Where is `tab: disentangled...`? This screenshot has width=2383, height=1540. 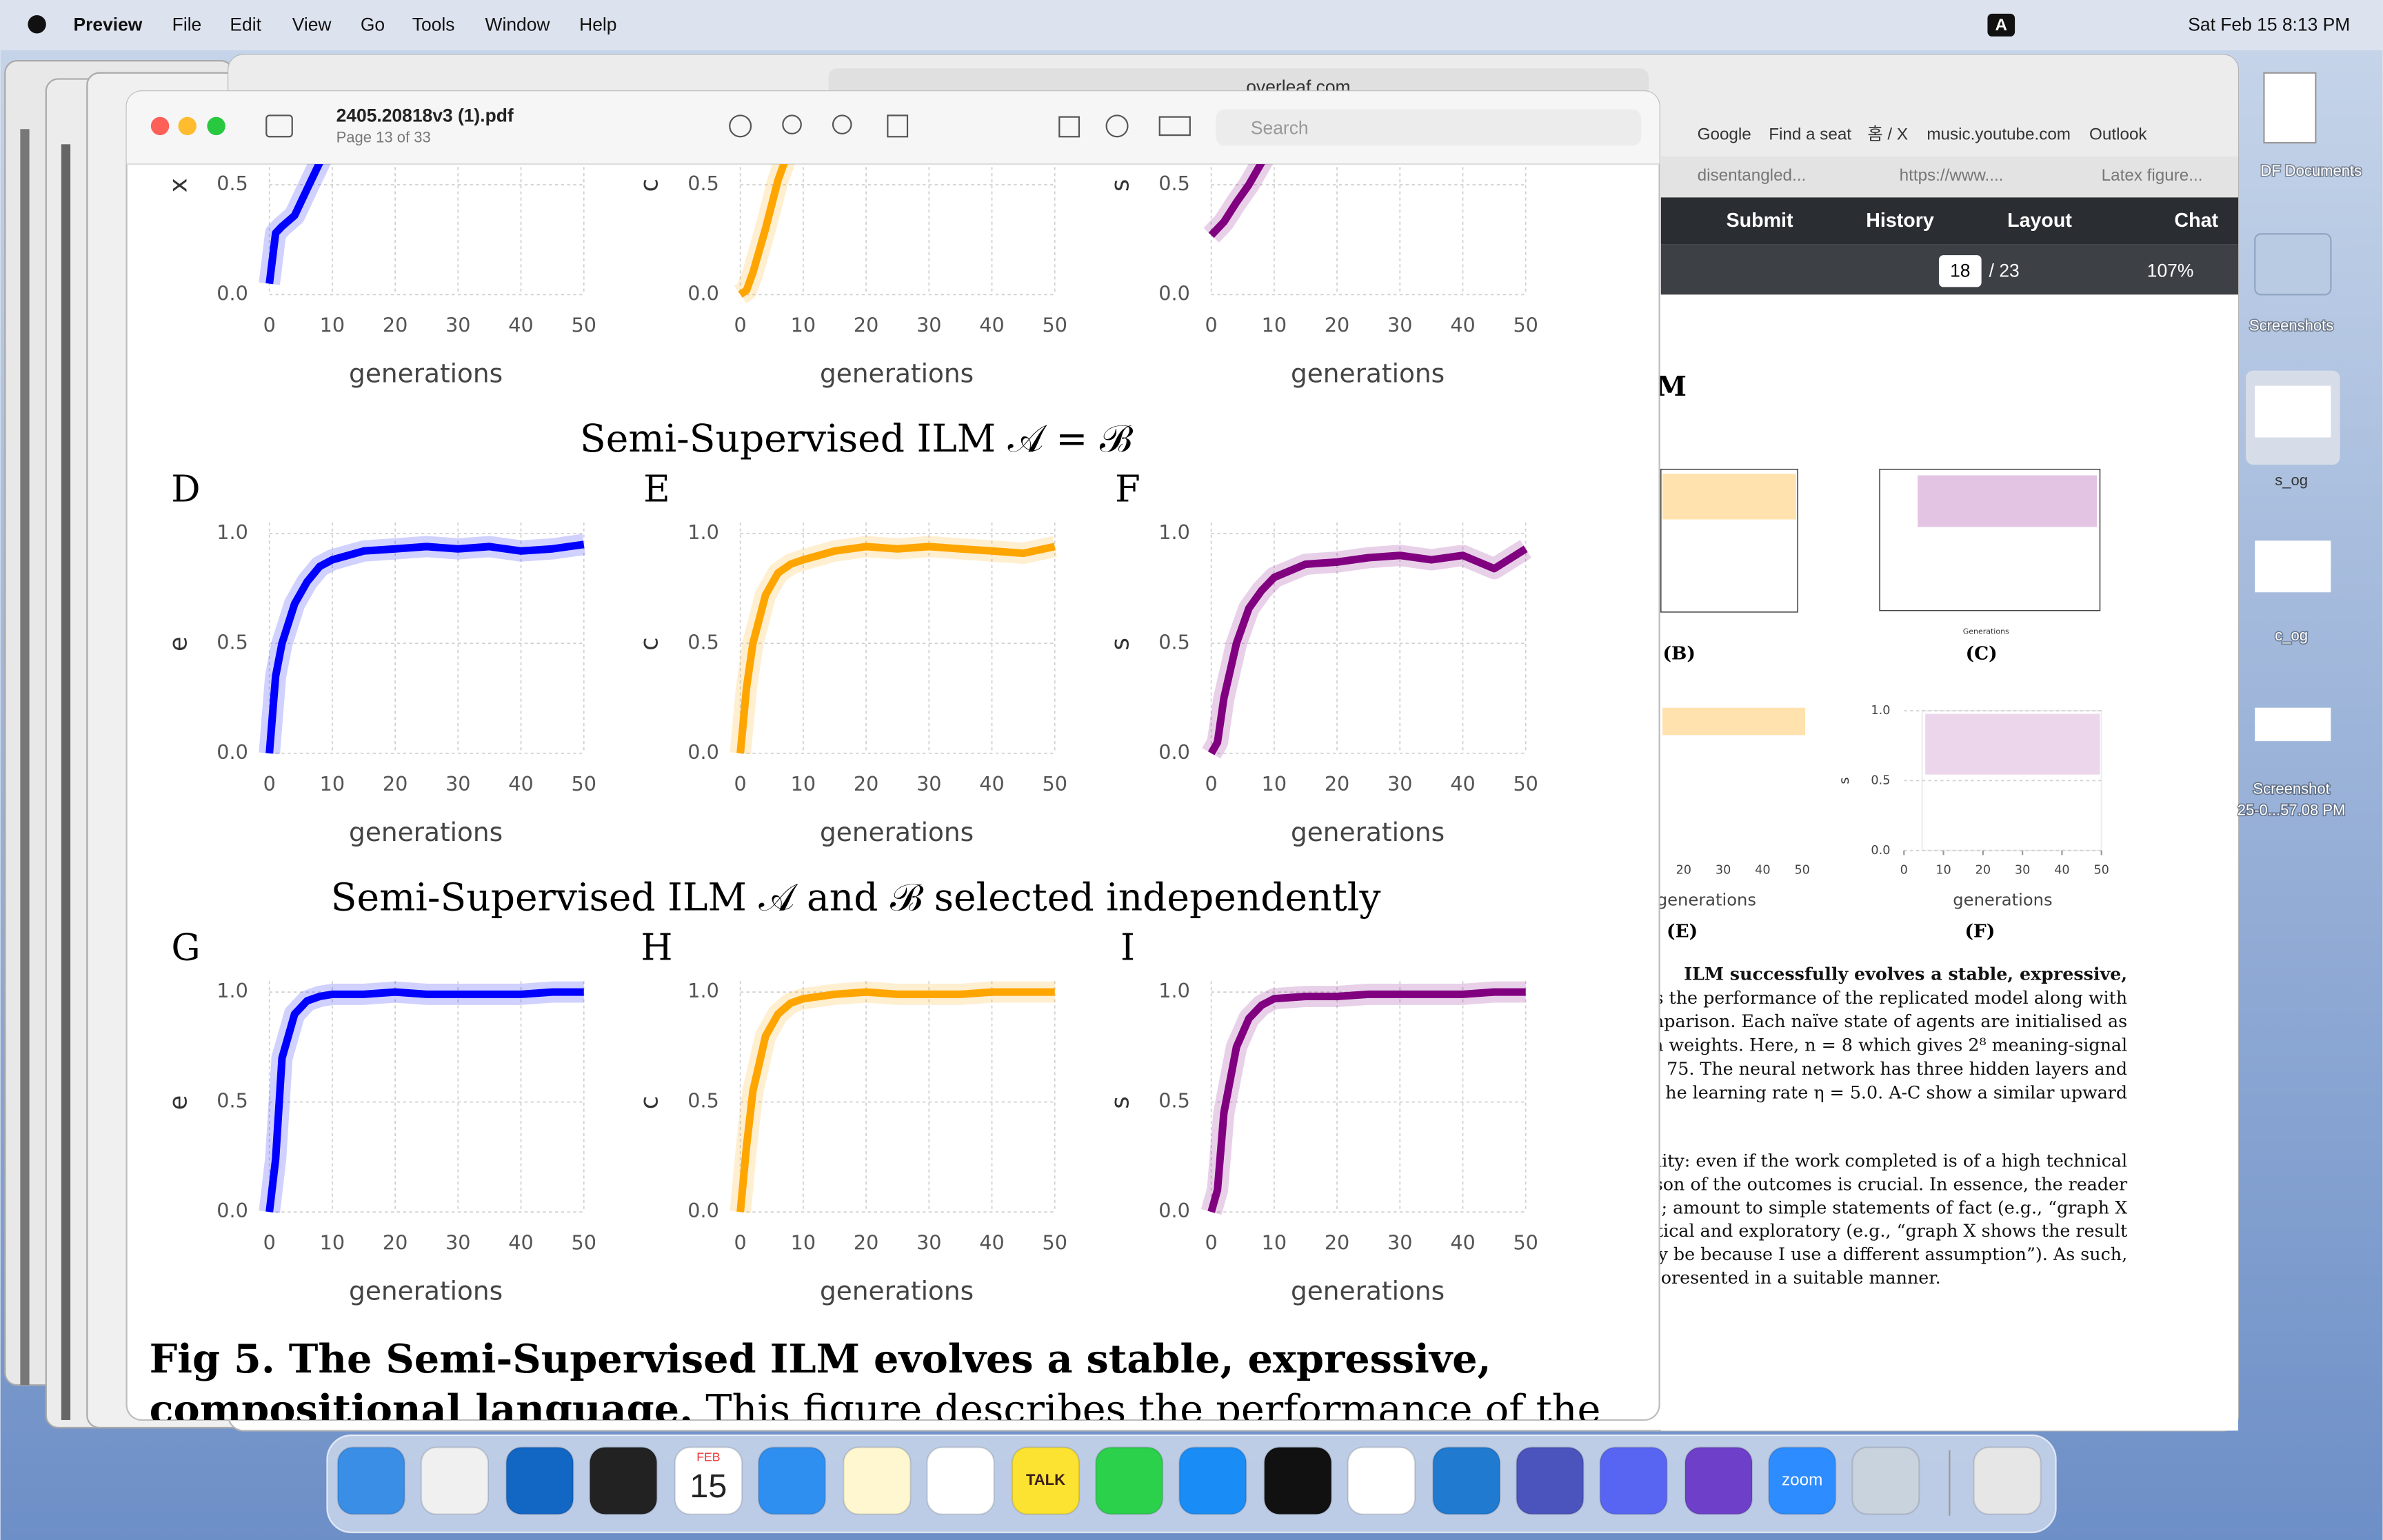
tab: disentangled... is located at coordinates (1752, 176).